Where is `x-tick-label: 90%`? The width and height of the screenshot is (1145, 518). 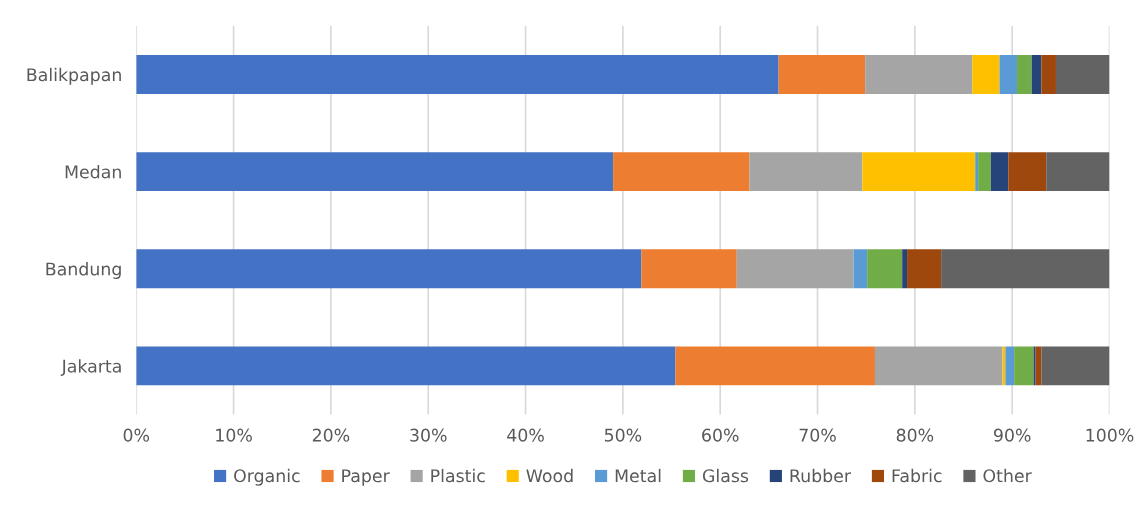
x-tick-label: 90% is located at coordinates (1012, 435).